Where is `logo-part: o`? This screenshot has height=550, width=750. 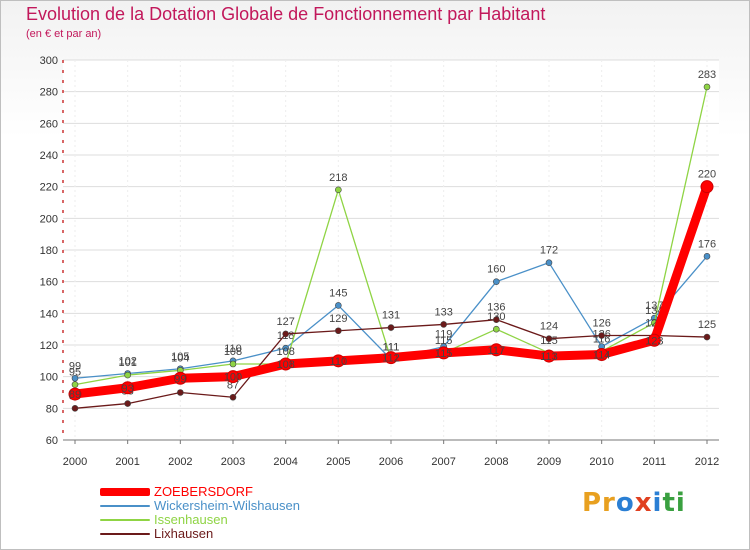
logo-part: o is located at coordinates (625, 503).